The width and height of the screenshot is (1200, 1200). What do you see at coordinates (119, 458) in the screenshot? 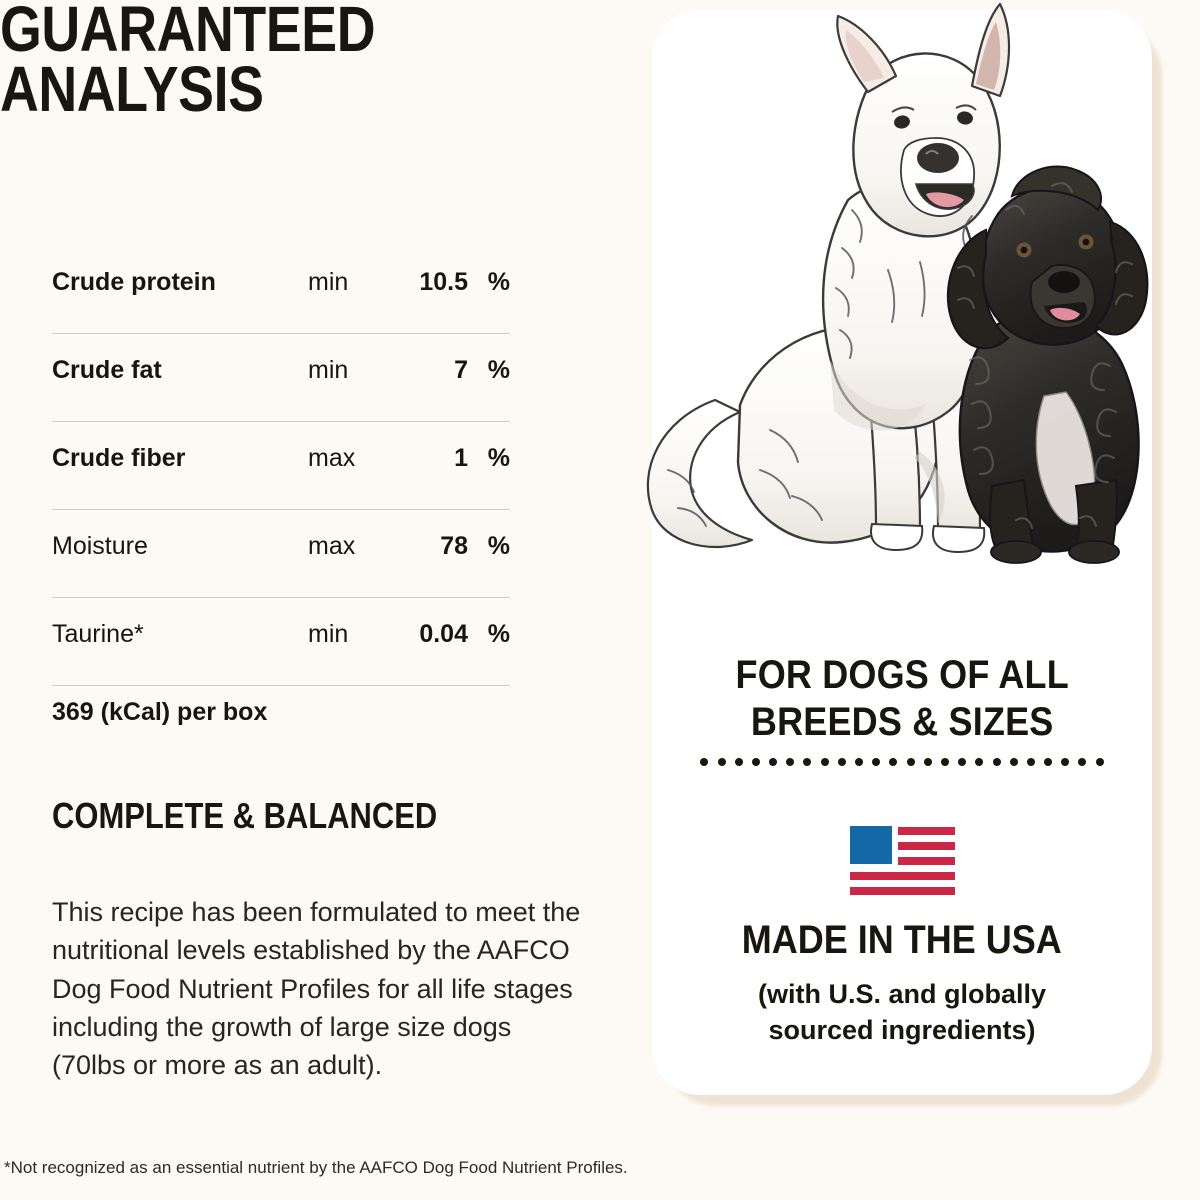
I see `nutrient-label: Crude fiber` at bounding box center [119, 458].